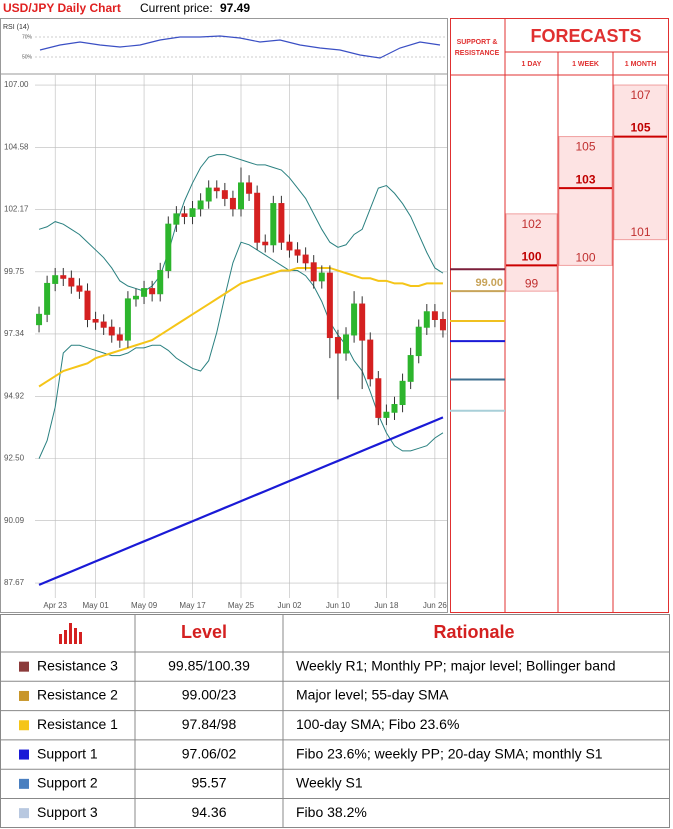 This screenshot has height=829, width=673. What do you see at coordinates (641, 64) in the screenshot?
I see `forecast-column: 1 MONTH` at bounding box center [641, 64].